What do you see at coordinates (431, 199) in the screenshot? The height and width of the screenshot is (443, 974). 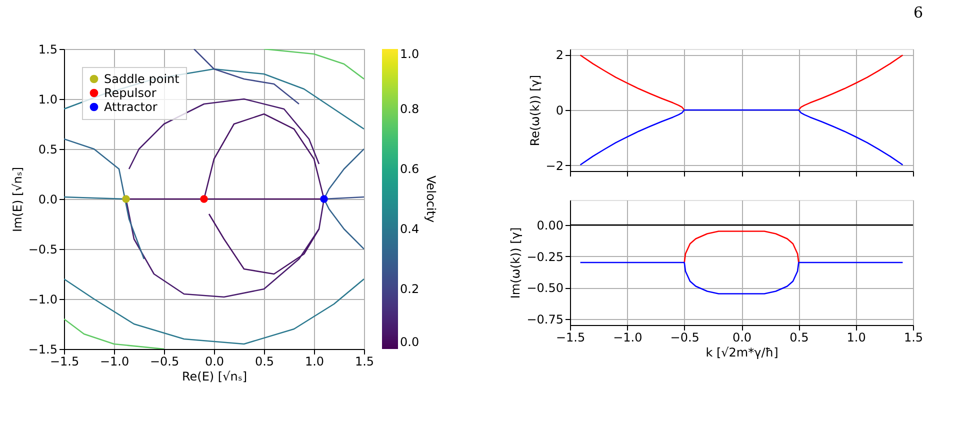 I see `color-bar-title: Velocity` at bounding box center [431, 199].